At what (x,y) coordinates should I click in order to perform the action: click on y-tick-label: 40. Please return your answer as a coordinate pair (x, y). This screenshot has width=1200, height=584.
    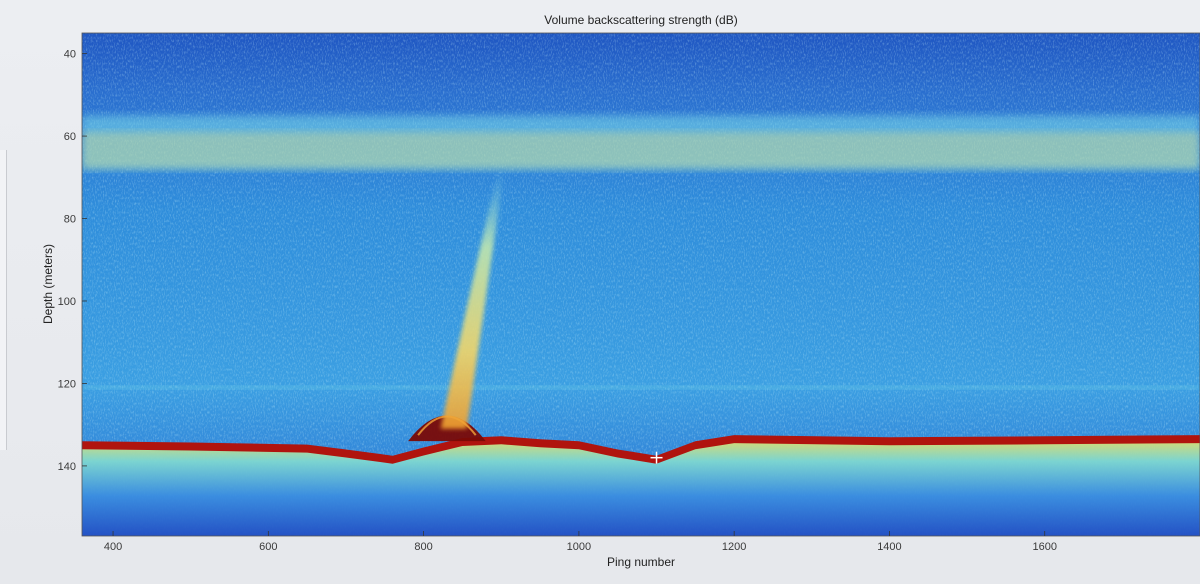
    Looking at the image, I should click on (70, 55).